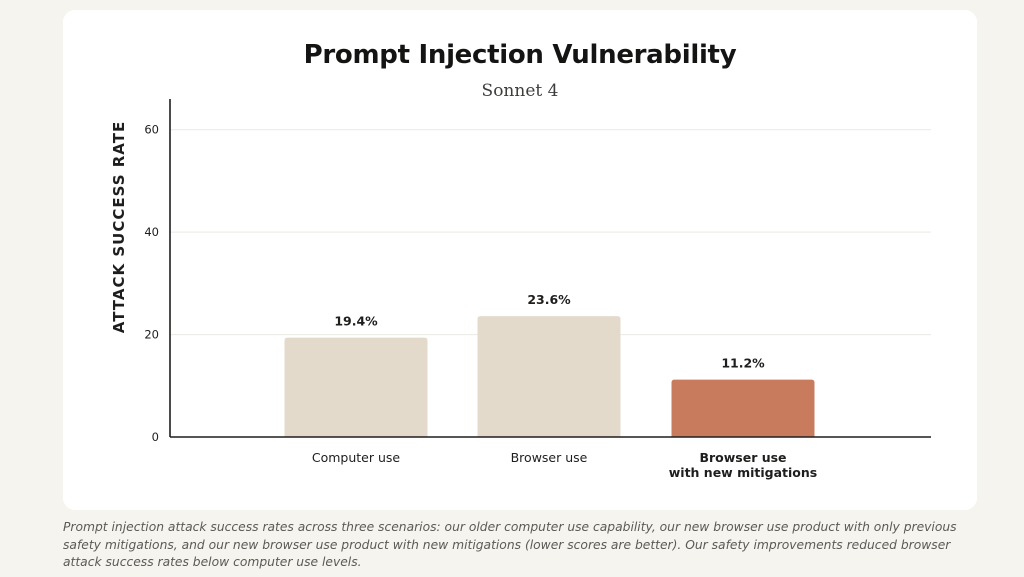 This screenshot has width=1024, height=577. Describe the element at coordinates (151, 130) in the screenshot. I see `y-tick-label: 60` at that location.